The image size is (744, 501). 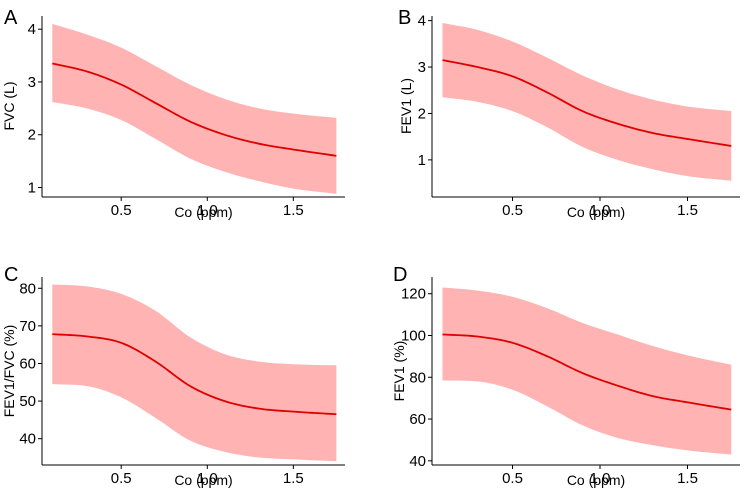 I want to click on y-axis-label: FEV1/FVC (%), so click(x=9, y=371).